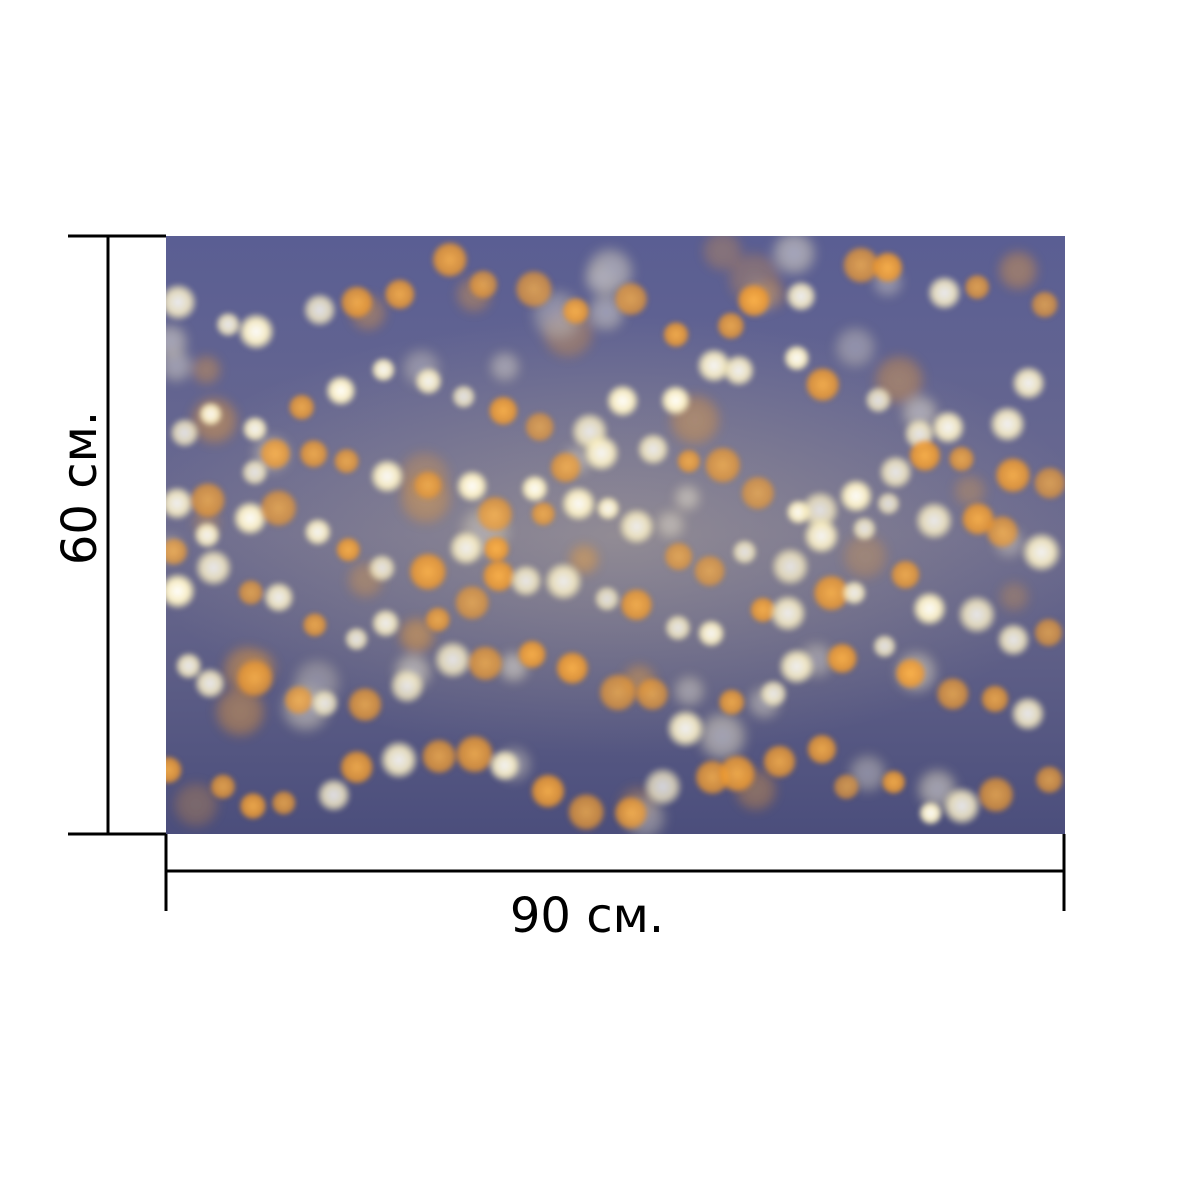 The height and width of the screenshot is (1200, 1200). Describe the element at coordinates (80, 488) in the screenshot. I see `height-label: 60 см.` at that location.